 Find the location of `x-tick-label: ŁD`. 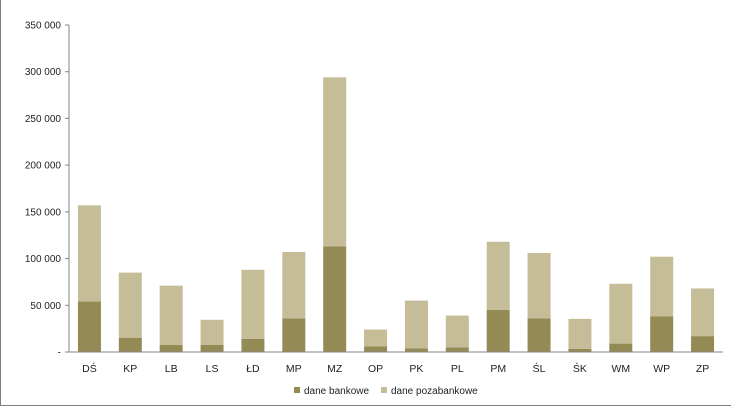

x-tick-label: ŁD is located at coordinates (253, 369).